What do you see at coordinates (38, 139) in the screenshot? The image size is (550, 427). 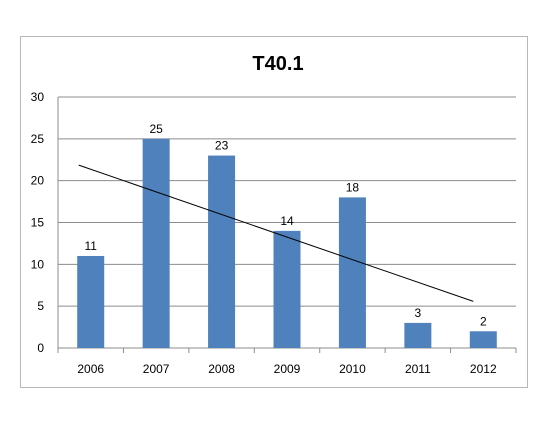 I see `y-tick-label: 25` at bounding box center [38, 139].